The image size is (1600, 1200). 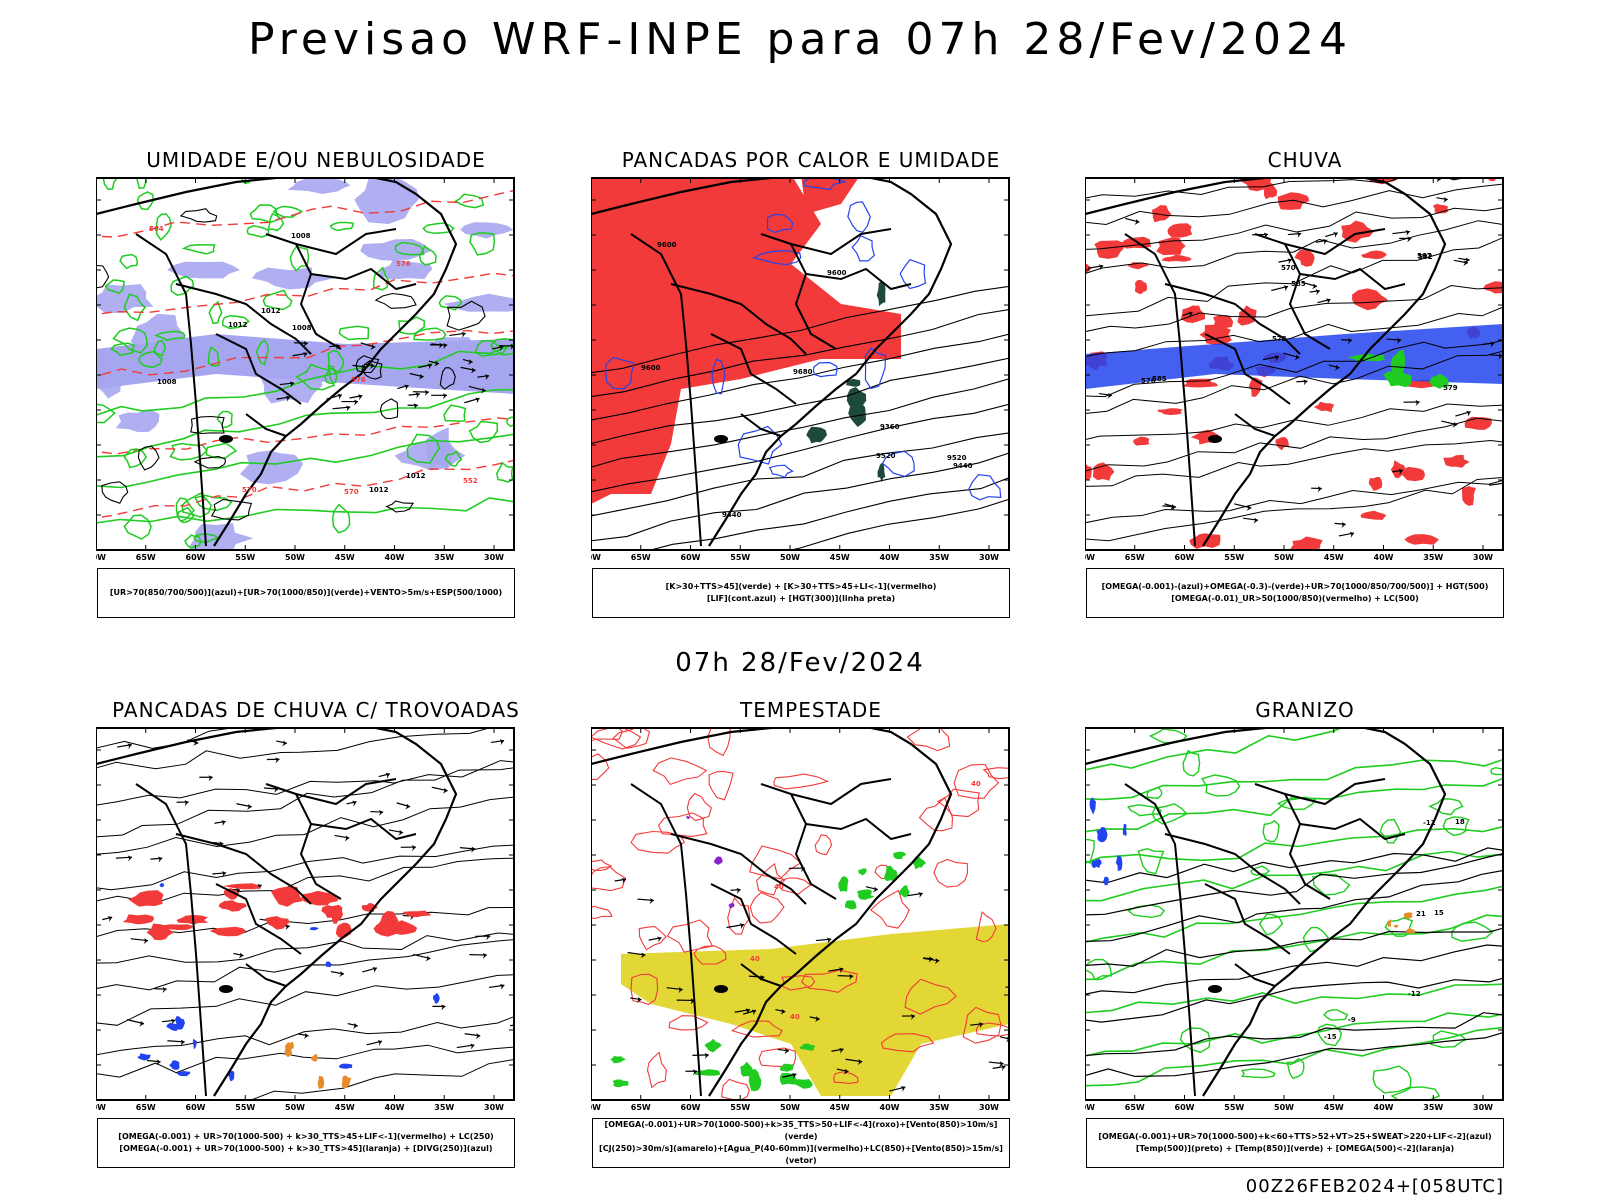 I want to click on contour-label: 1012, so click(x=416, y=476).